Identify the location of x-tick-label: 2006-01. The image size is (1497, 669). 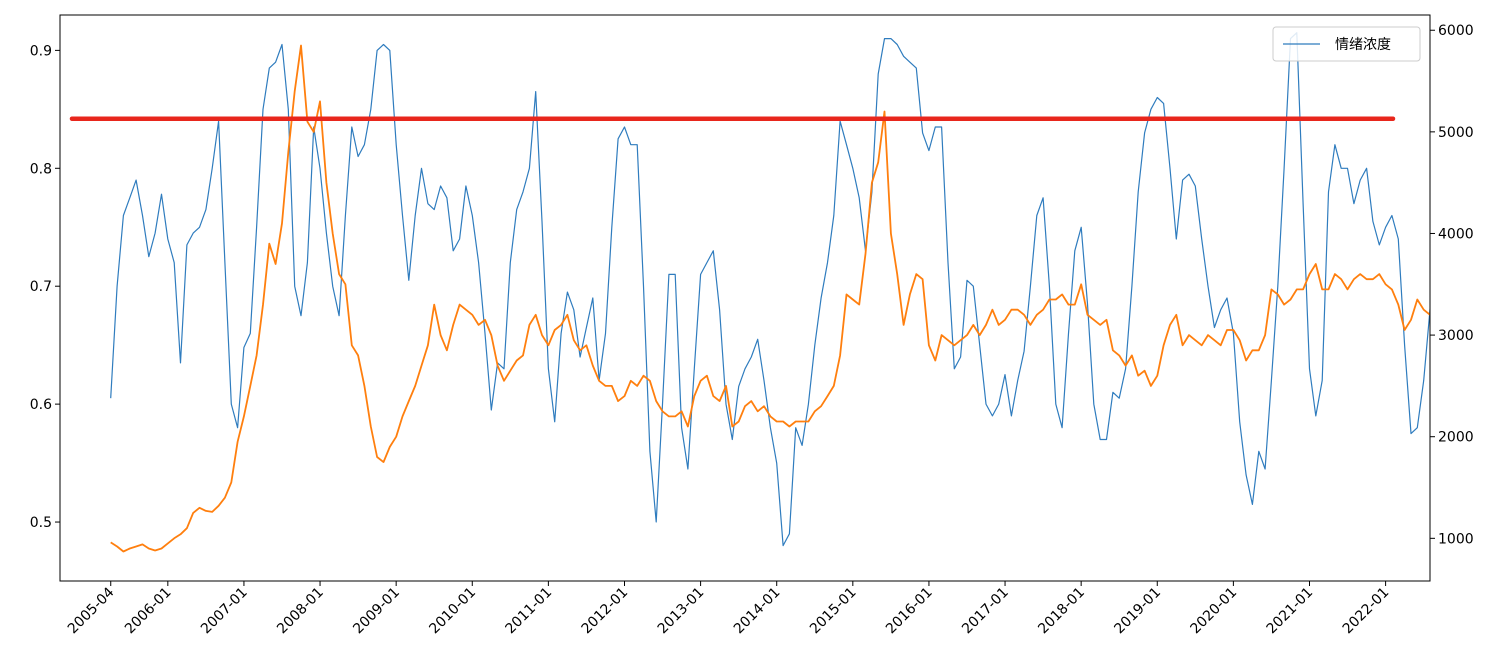
(148, 611).